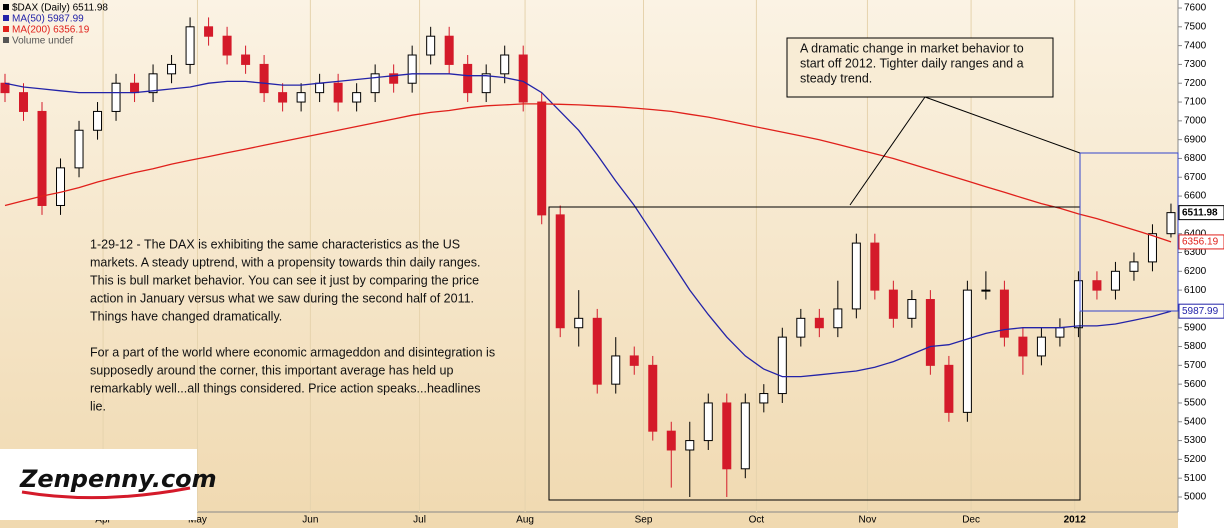  What do you see at coordinates (1195, 139) in the screenshot?
I see `y-tick-label: 6900` at bounding box center [1195, 139].